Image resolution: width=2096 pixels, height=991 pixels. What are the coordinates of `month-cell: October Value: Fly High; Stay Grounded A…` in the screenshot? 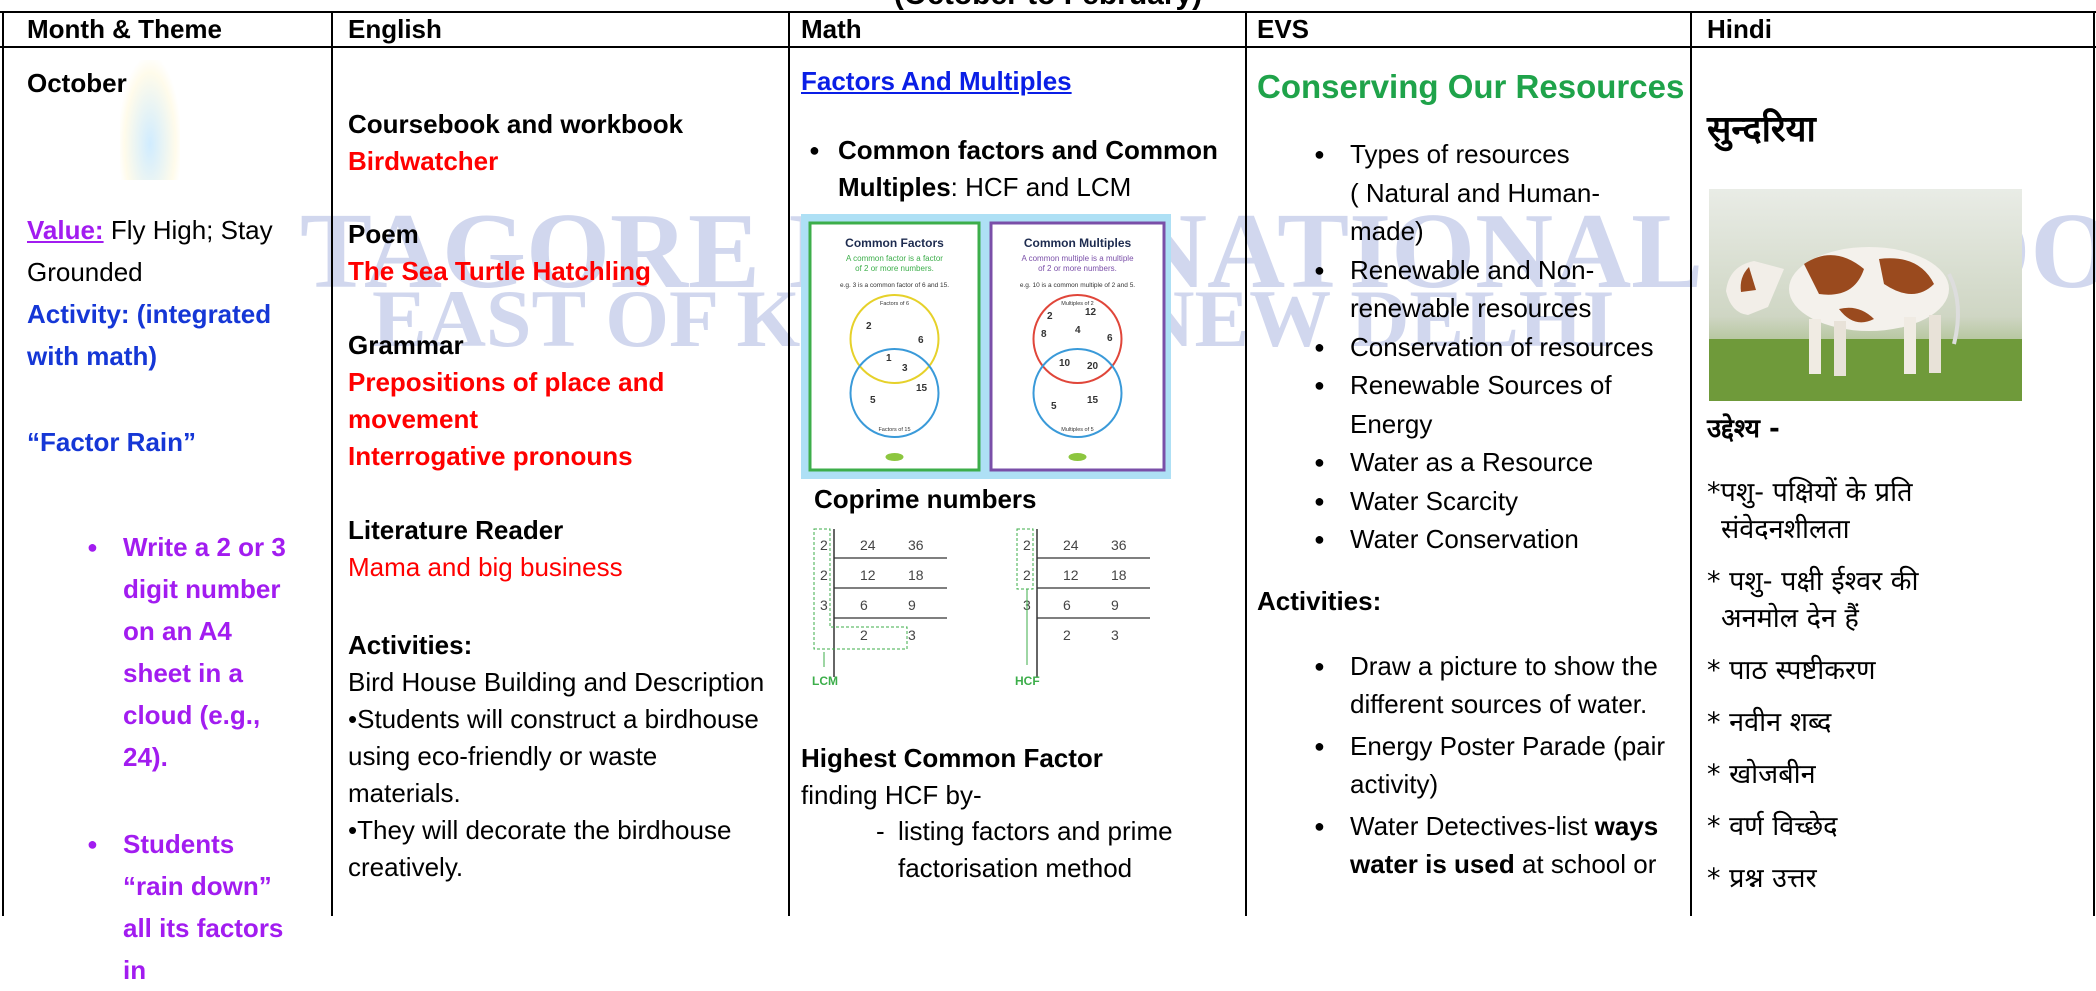 It's located at (169, 526).